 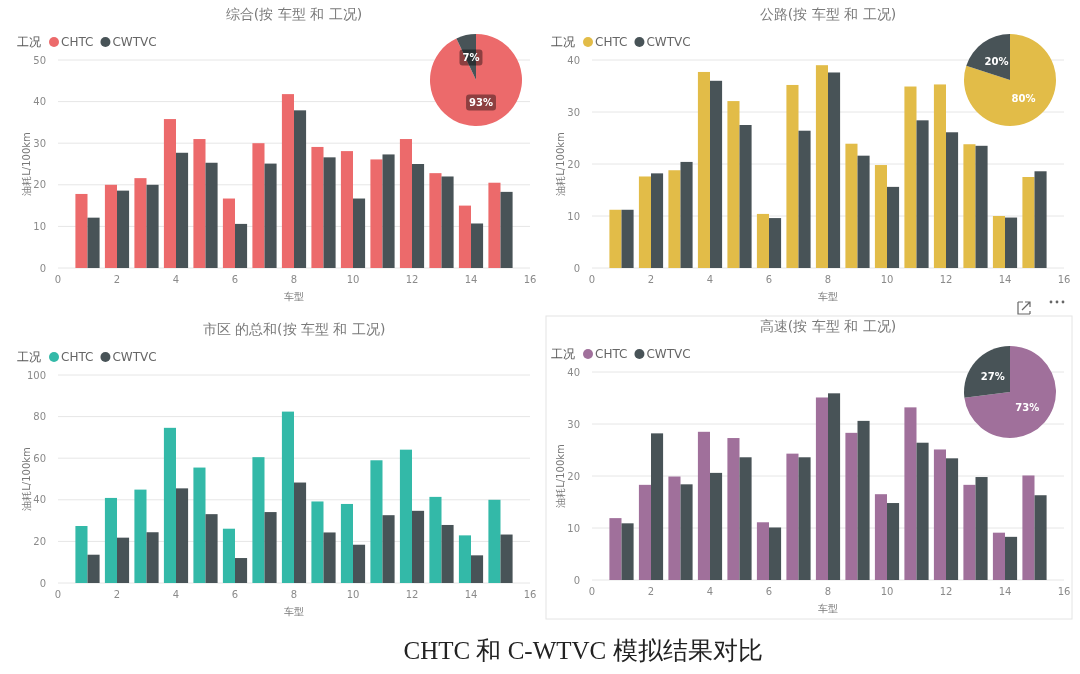 What do you see at coordinates (573, 216) in the screenshot?
I see `y-tick-label: 10` at bounding box center [573, 216].